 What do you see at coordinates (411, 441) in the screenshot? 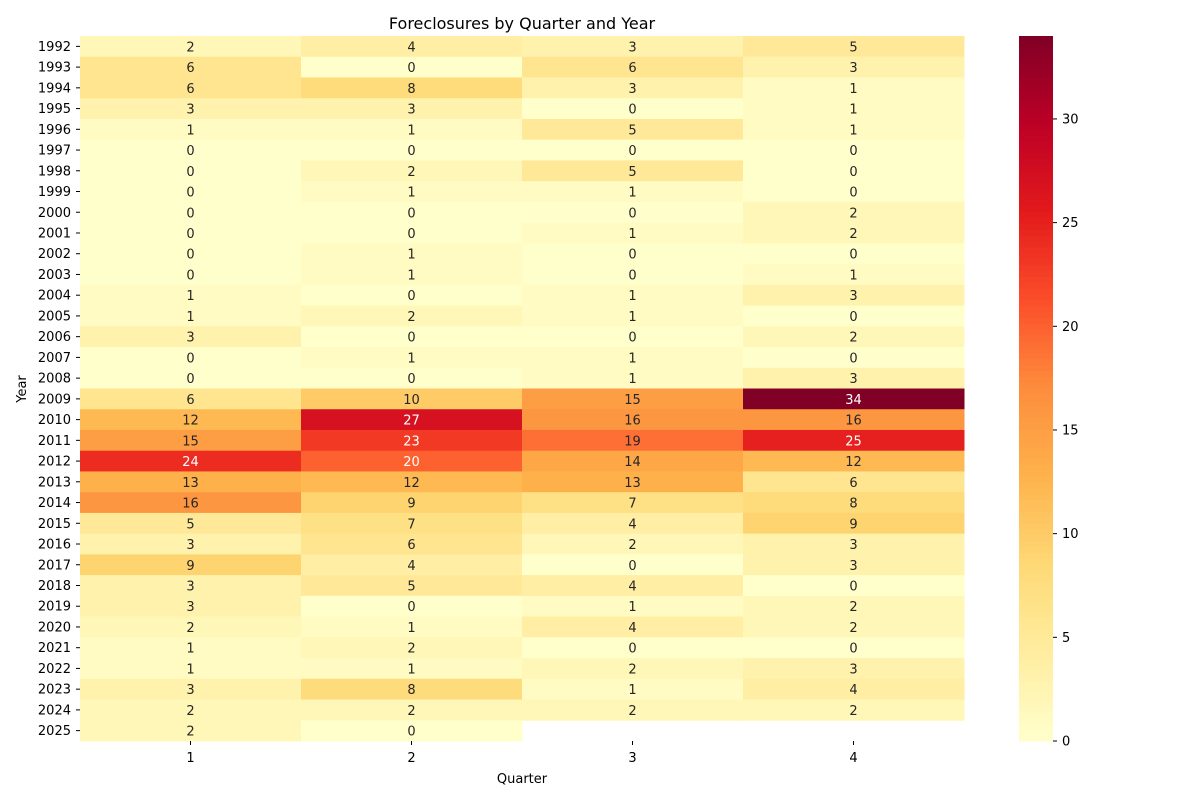
I see `cell-value-label: 23` at bounding box center [411, 441].